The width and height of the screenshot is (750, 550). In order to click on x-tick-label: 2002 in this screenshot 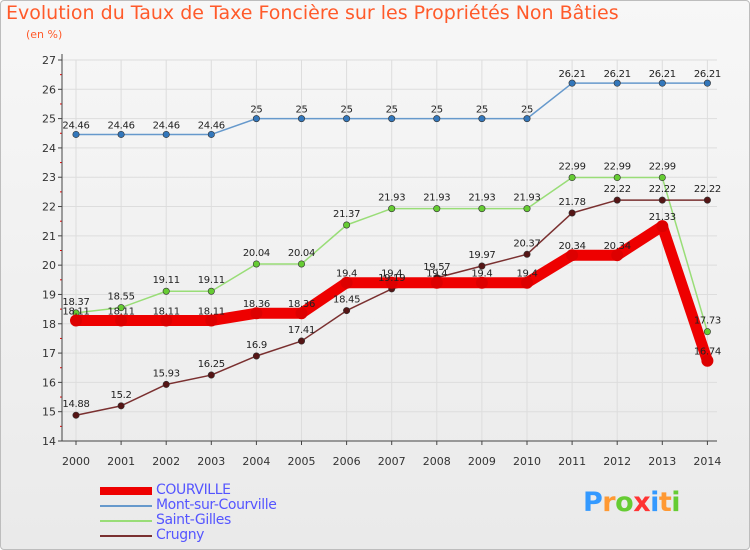, I will do `click(166, 461)`.